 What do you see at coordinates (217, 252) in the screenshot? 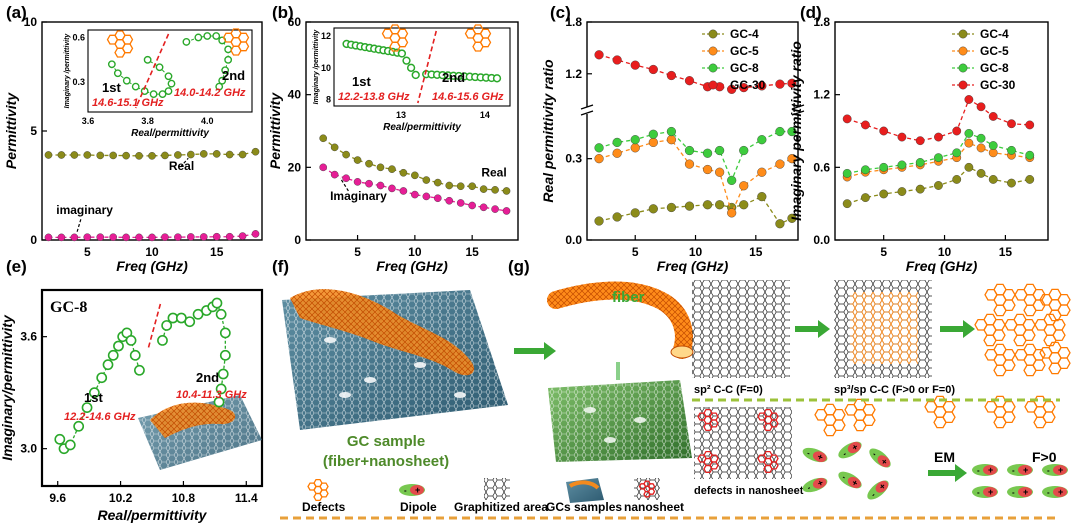
I see `x-tick-label: 15` at bounding box center [217, 252].